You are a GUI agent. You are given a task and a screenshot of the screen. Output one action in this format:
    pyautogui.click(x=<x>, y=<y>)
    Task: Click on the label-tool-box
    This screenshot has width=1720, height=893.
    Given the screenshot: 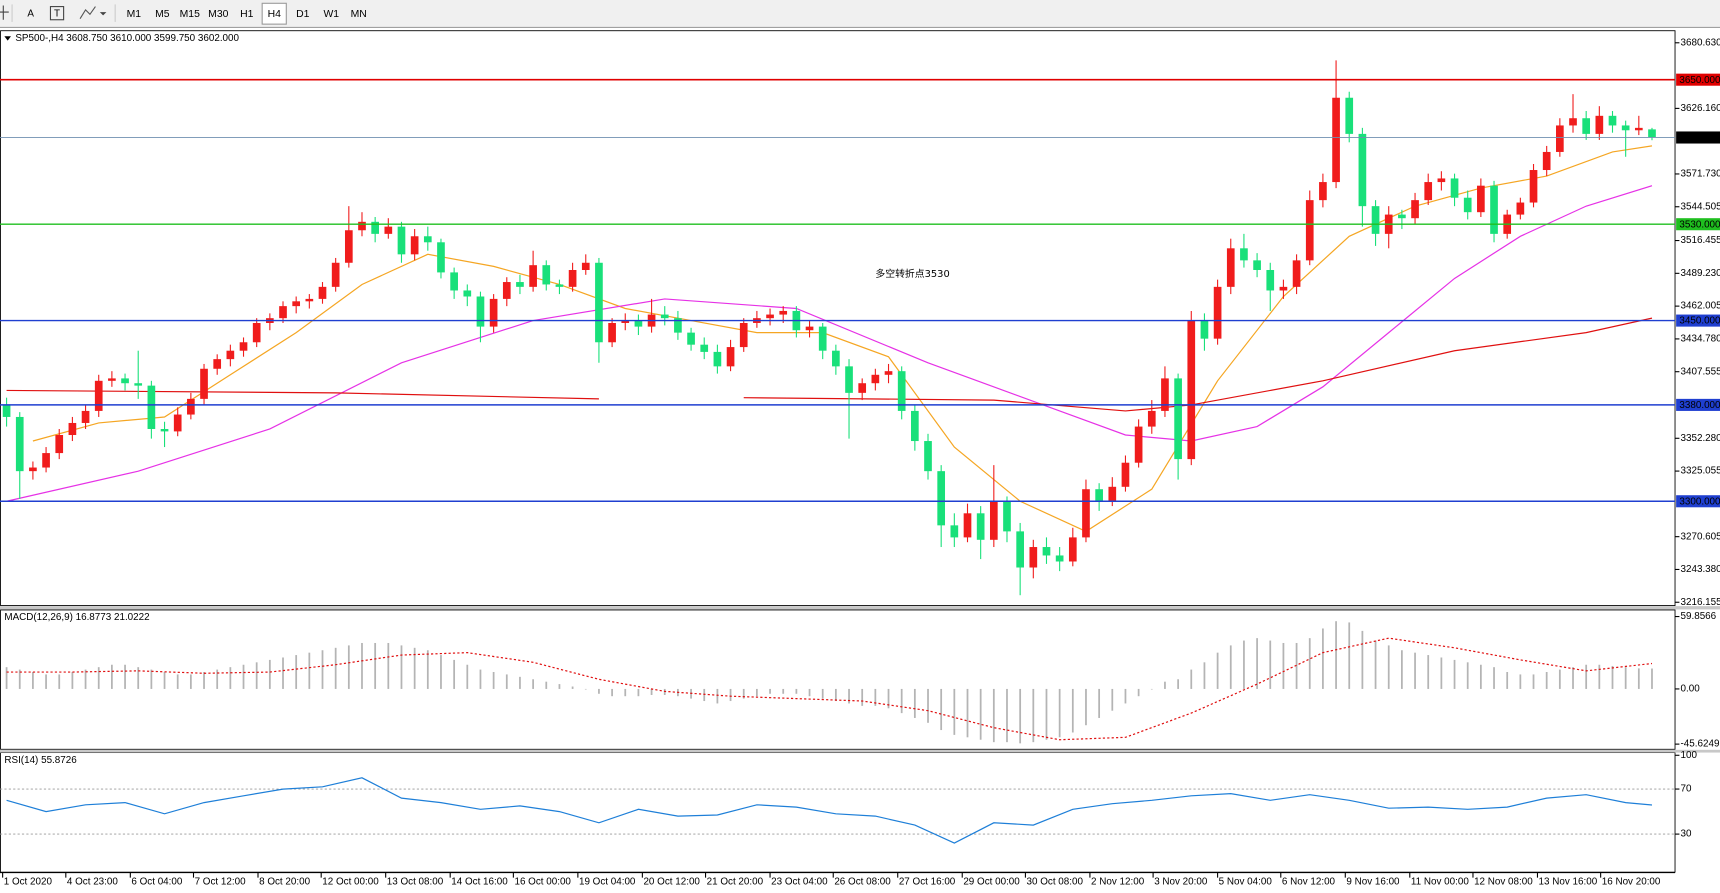 What is the action you would take?
    pyautogui.click(x=57, y=13)
    